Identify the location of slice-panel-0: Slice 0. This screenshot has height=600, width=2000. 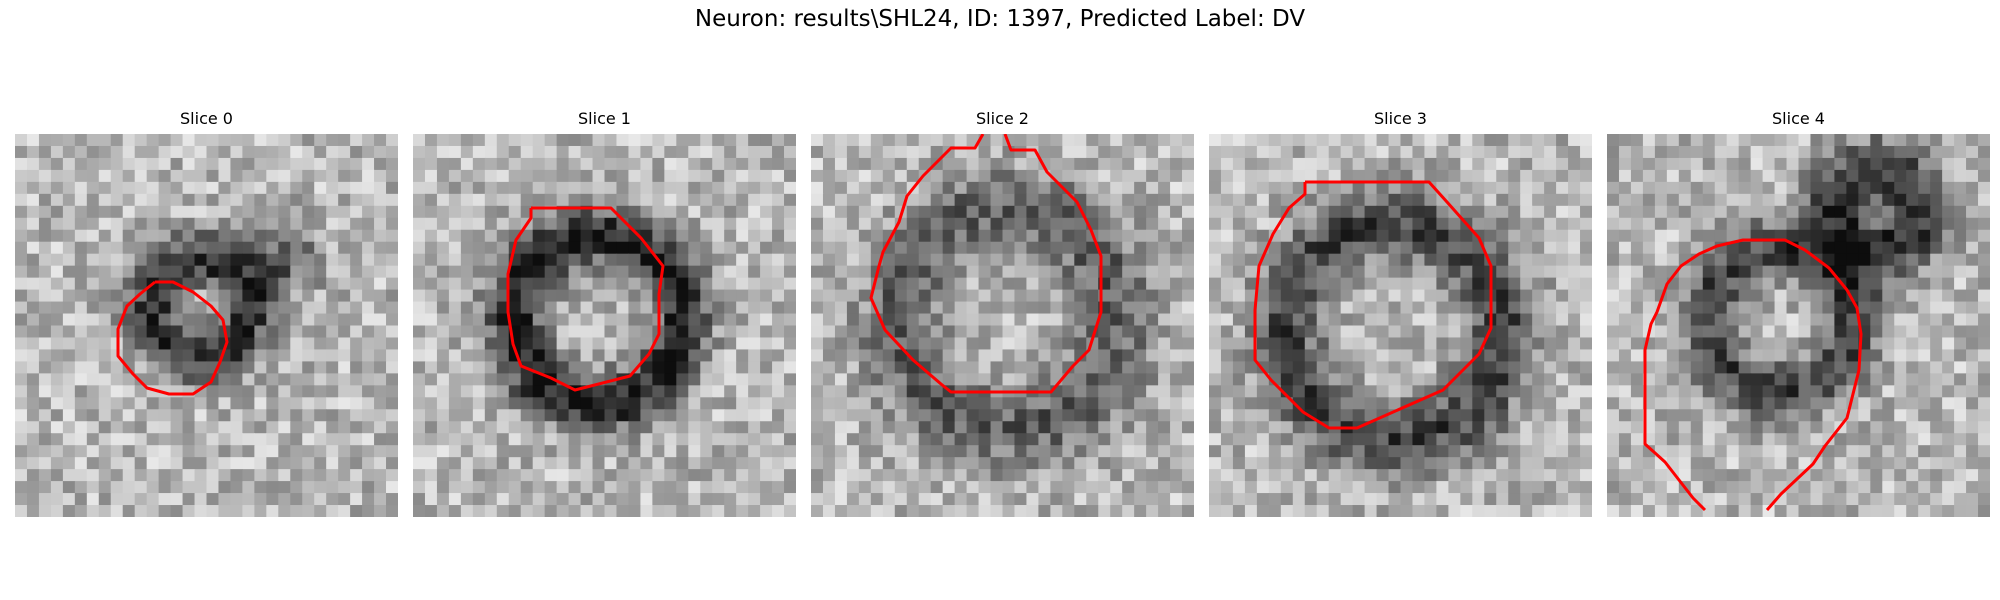
(206, 312).